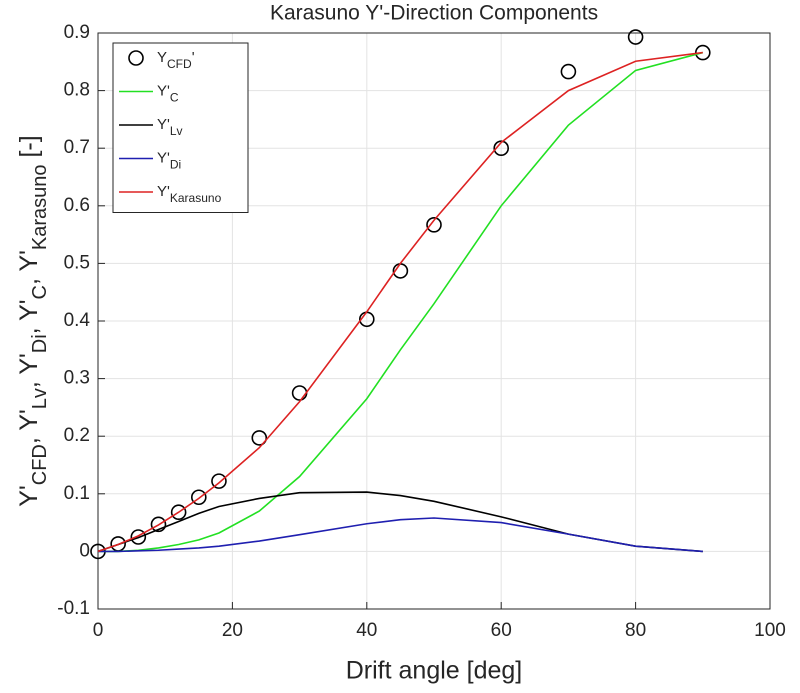 The image size is (800, 693). I want to click on y-label-text: [-], so click(29, 149).